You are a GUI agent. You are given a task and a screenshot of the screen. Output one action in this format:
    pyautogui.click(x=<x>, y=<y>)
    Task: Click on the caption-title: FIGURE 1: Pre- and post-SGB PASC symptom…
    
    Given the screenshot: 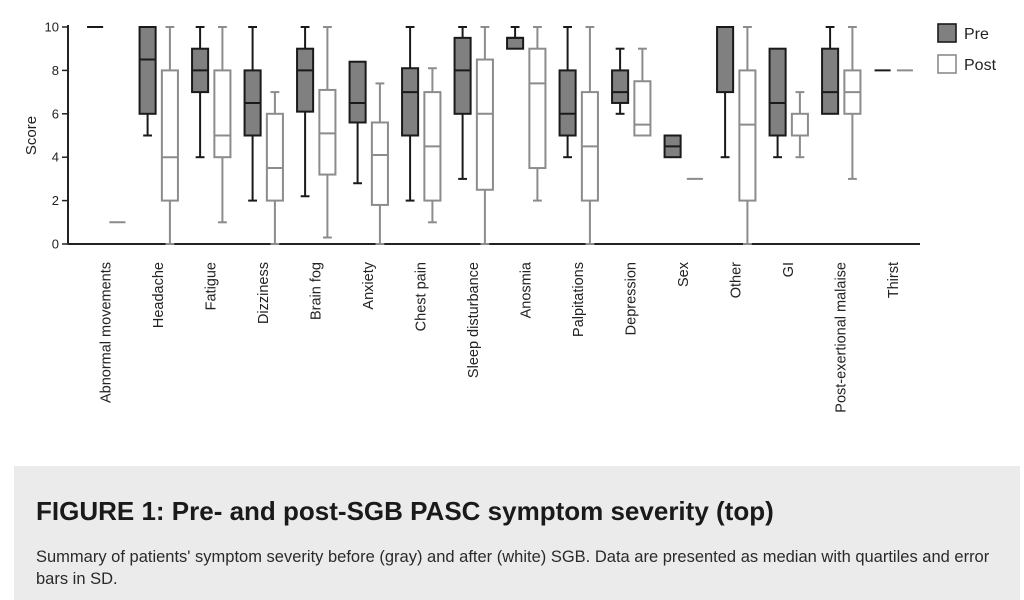 What is the action you would take?
    pyautogui.click(x=405, y=511)
    